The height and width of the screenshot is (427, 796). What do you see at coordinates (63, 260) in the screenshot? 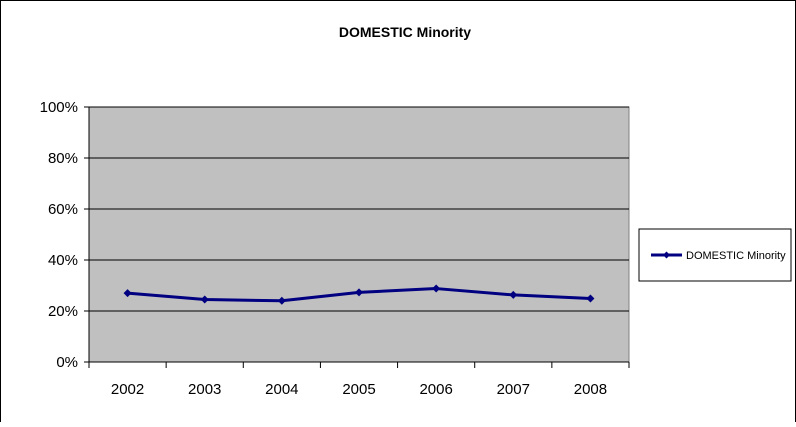
I see `y-tick-label: 40%` at bounding box center [63, 260].